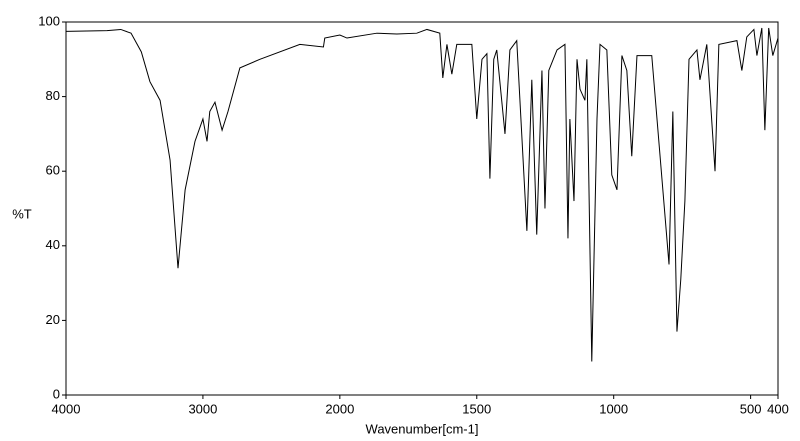  Describe the element at coordinates (202, 408) in the screenshot. I see `x-tick-label: 3000` at that location.